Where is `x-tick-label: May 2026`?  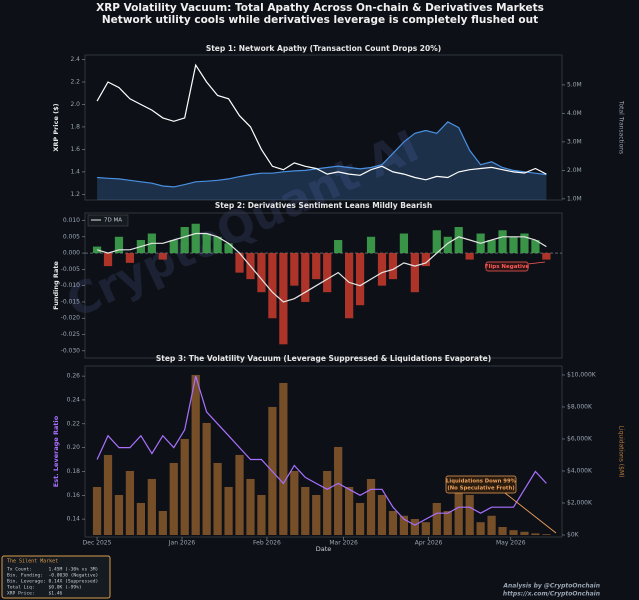 x-tick-label: May 2026 is located at coordinates (511, 543).